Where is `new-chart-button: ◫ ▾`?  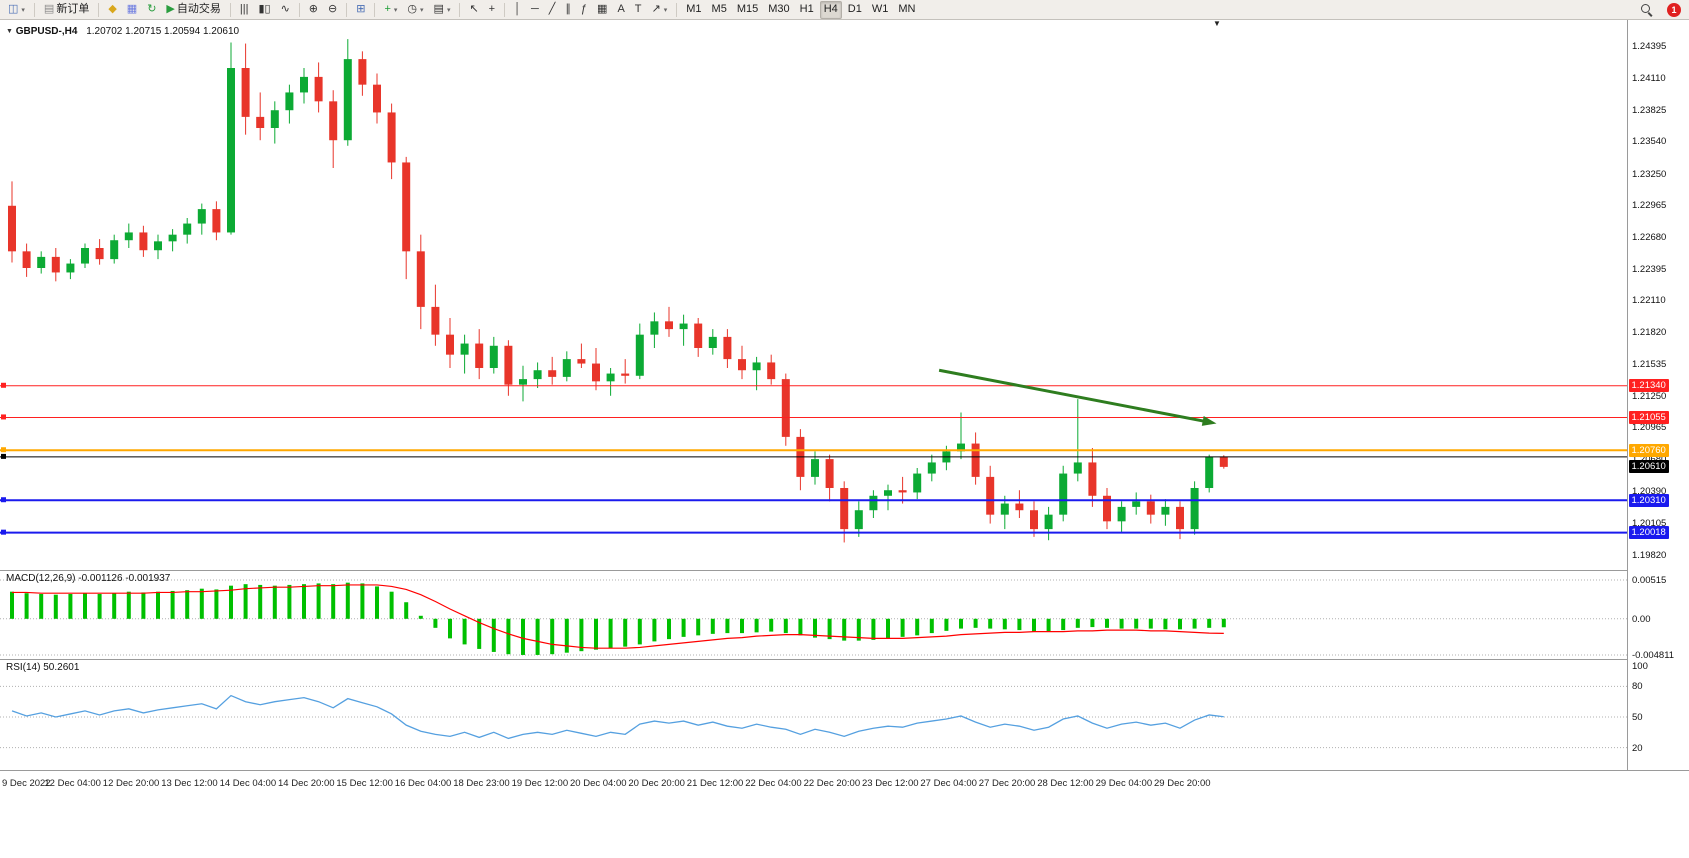 new-chart-button: ◫ ▾ is located at coordinates (16, 10).